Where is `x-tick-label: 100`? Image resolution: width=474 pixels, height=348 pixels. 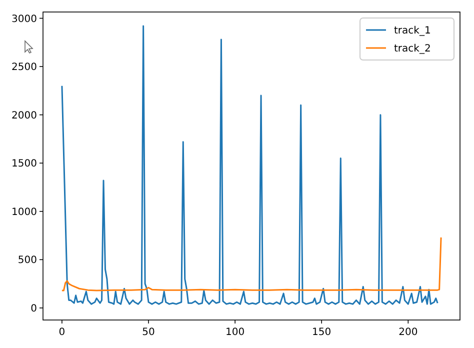 x-tick-label: 100 is located at coordinates (235, 332).